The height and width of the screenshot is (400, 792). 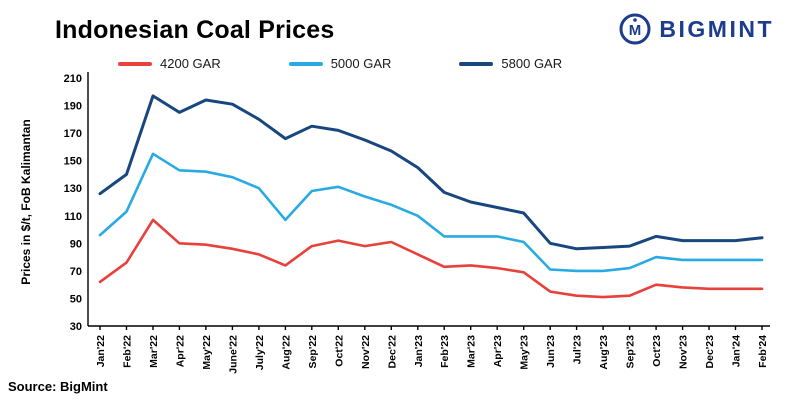 I want to click on svg-text: Mar'22, so click(x=154, y=351).